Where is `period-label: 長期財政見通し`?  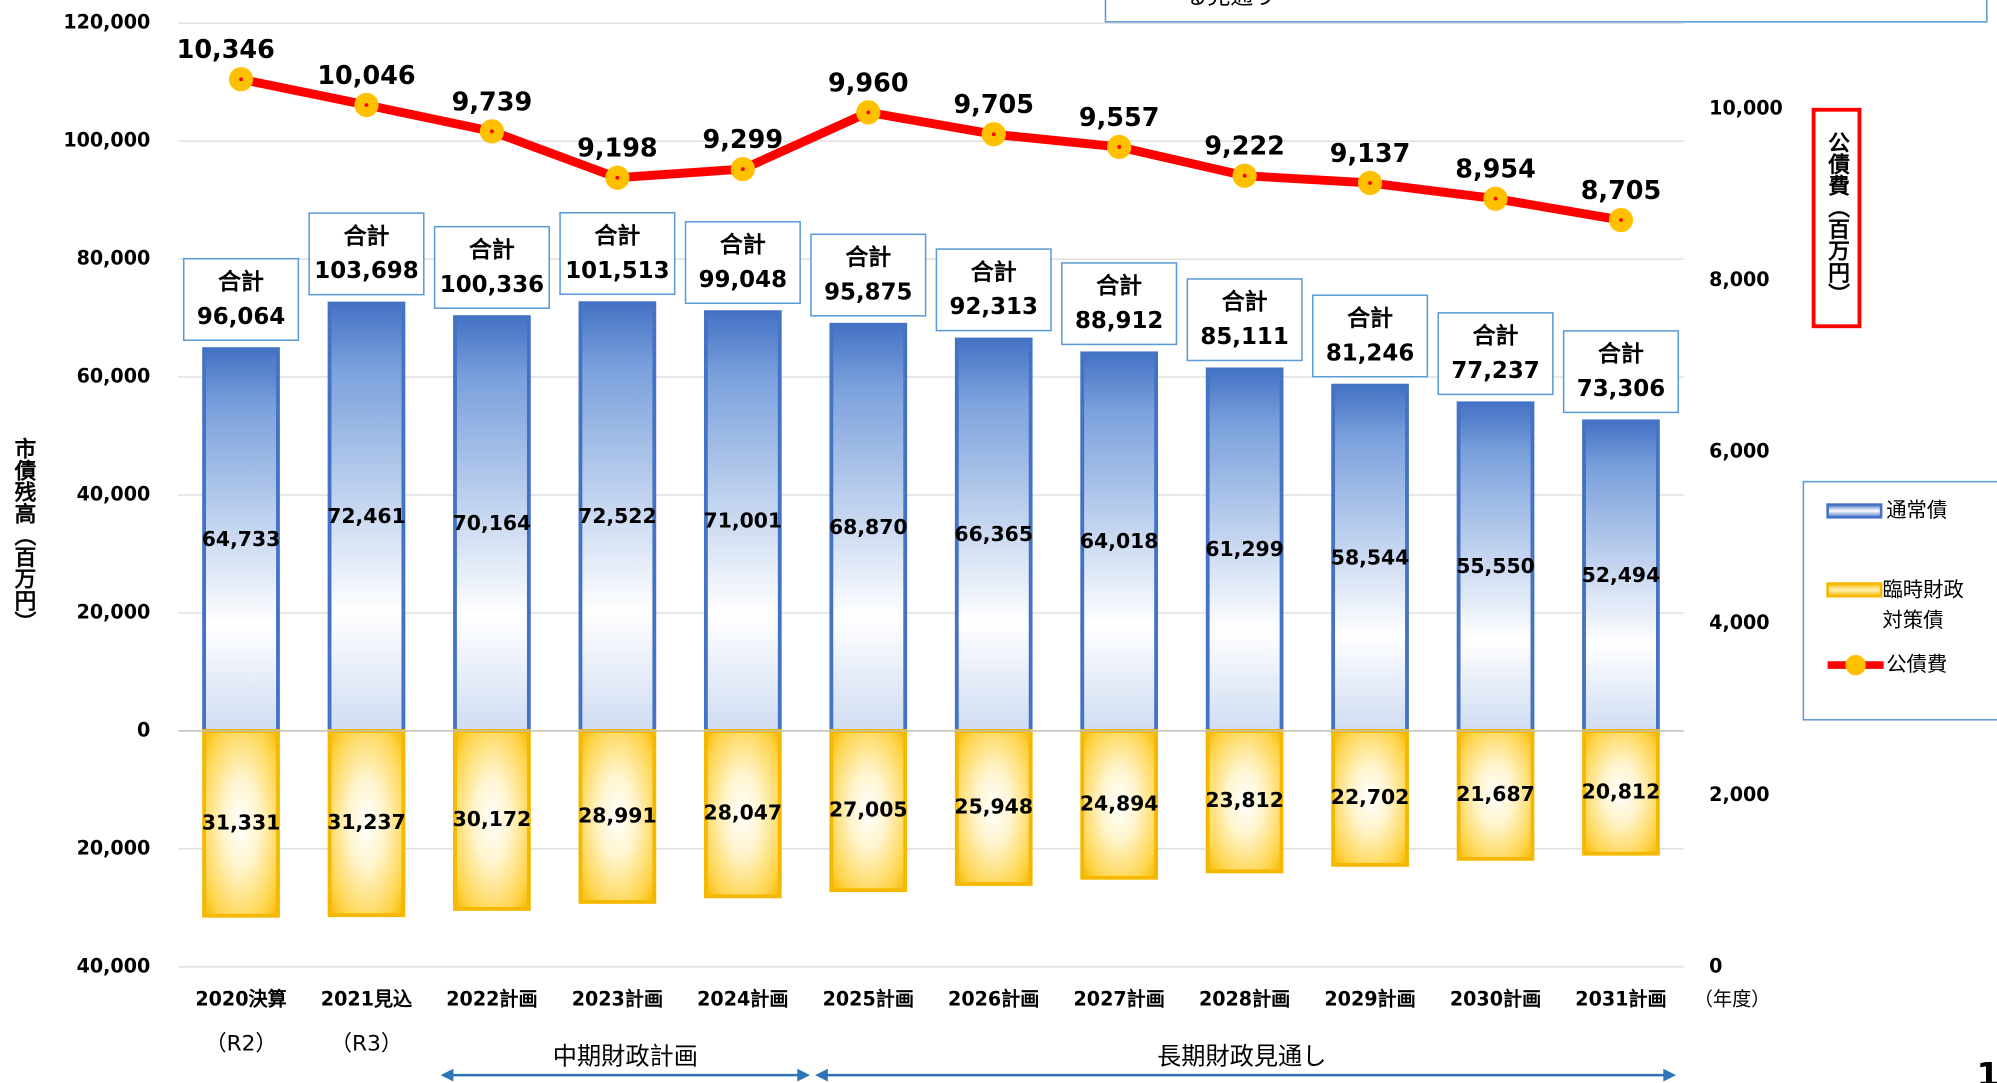
period-label: 長期財政見通し is located at coordinates (1241, 1056).